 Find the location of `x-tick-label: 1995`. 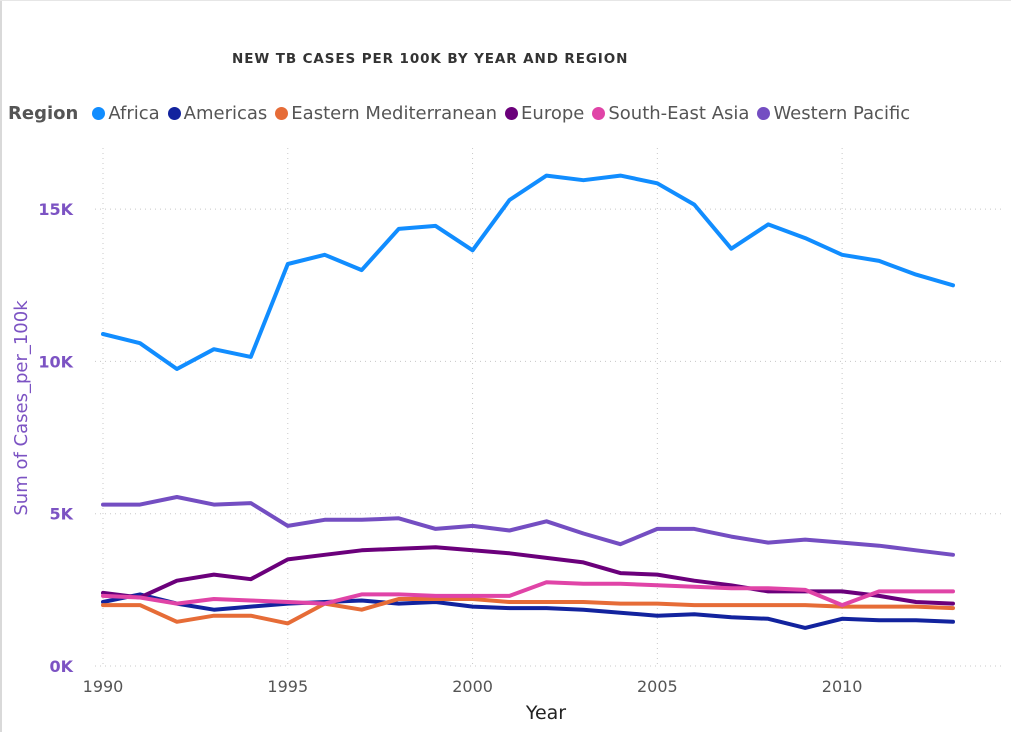

x-tick-label: 1995 is located at coordinates (287, 686).